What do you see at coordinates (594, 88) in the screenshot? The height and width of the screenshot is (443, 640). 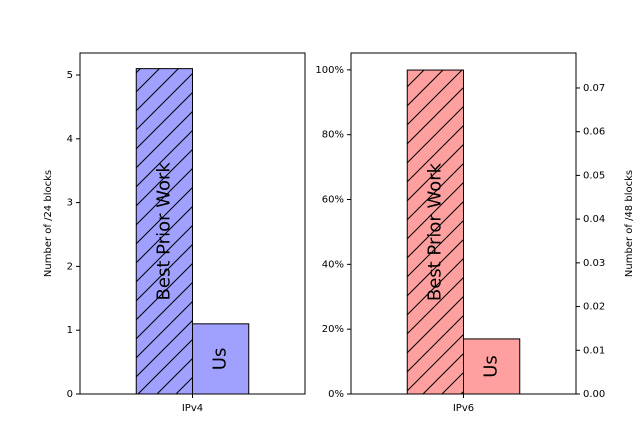 I see `y2-tick-label: 0.07` at bounding box center [594, 88].